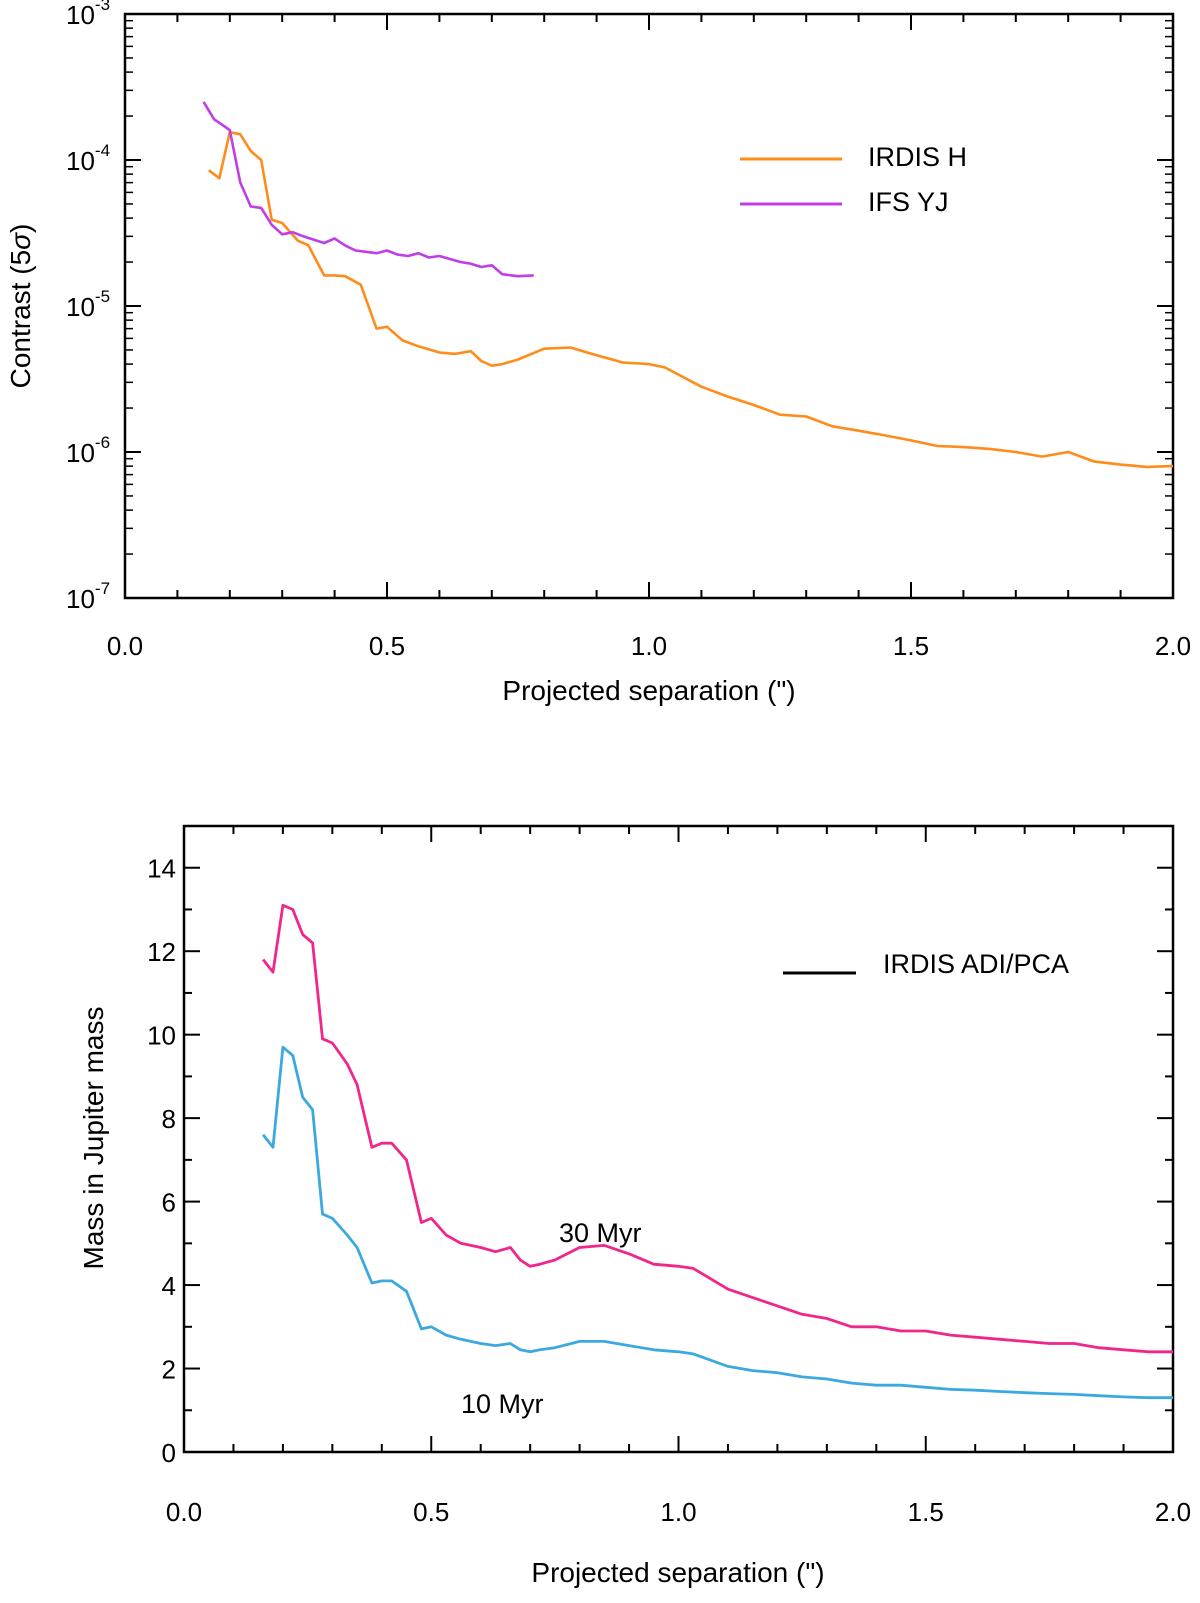  I want to click on contrast-y-tick-labels: 10⁻⁷ 10⁻⁶ 10⁻⁵ 10⁻⁴ 10⁻³, so click(88, 307).